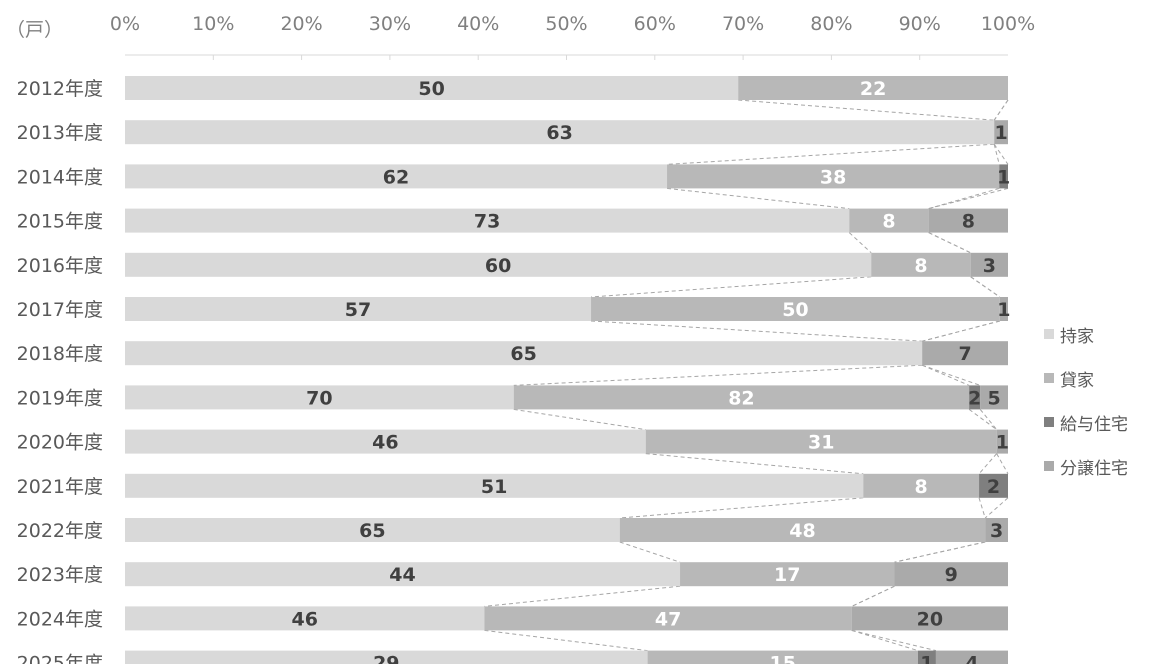 Image resolution: width=1153 pixels, height=664 pixels. What do you see at coordinates (920, 24) in the screenshot?
I see `x-tick-label: 90%` at bounding box center [920, 24].